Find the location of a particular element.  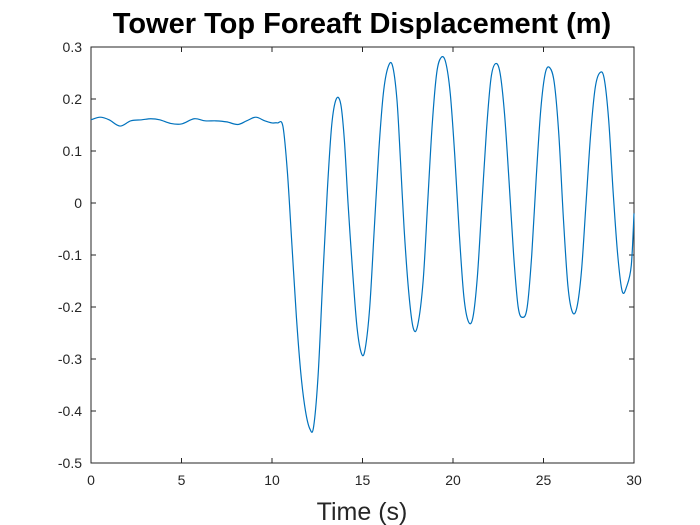

y-tick-label: -0.2 is located at coordinates (70, 307).